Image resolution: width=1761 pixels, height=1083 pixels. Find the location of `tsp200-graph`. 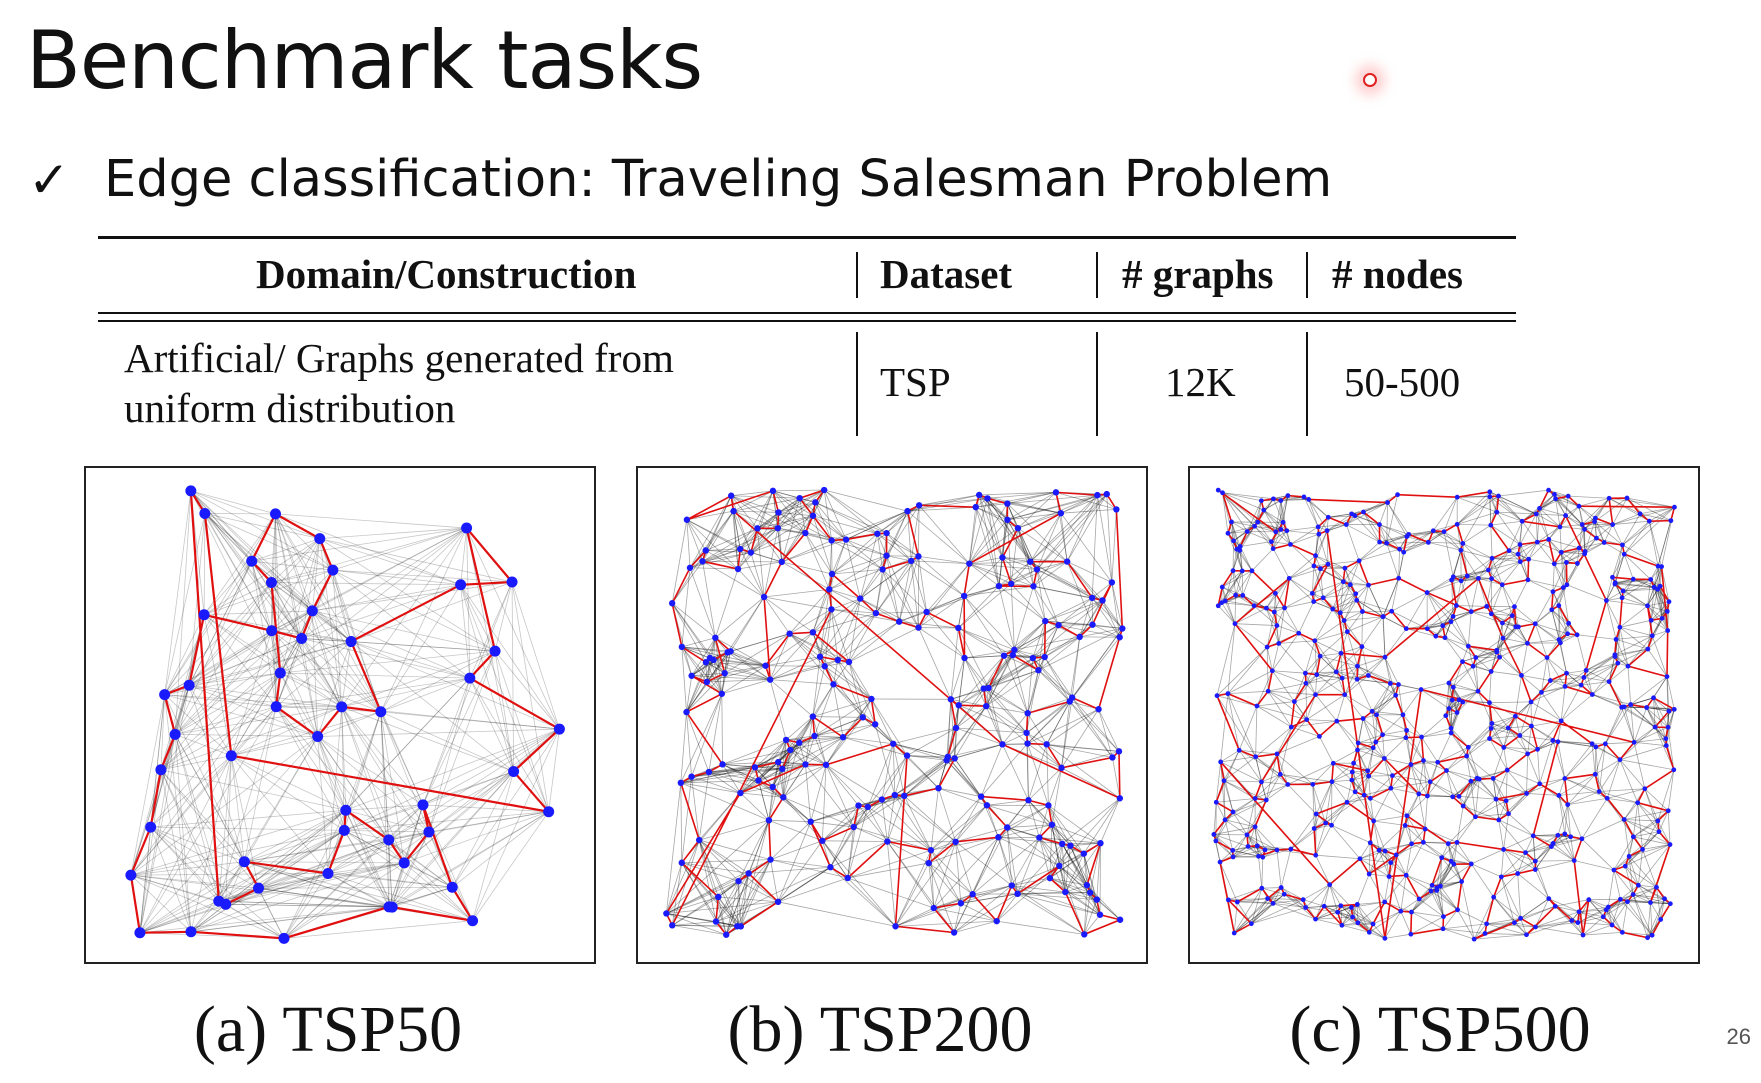

tsp200-graph is located at coordinates (894, 712).